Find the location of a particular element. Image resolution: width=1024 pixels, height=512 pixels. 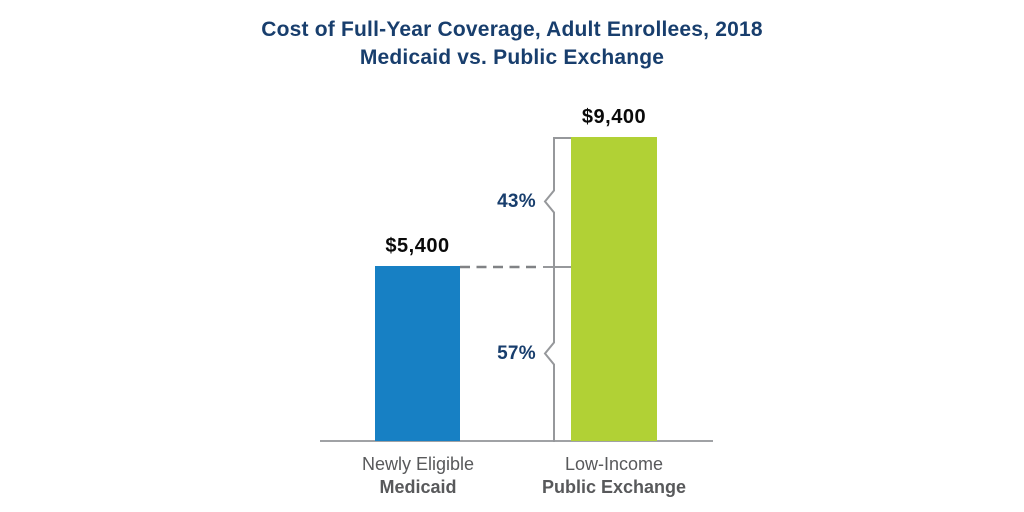

x-label-public-exchange: Low-Income Public Exchange is located at coordinates (614, 475).